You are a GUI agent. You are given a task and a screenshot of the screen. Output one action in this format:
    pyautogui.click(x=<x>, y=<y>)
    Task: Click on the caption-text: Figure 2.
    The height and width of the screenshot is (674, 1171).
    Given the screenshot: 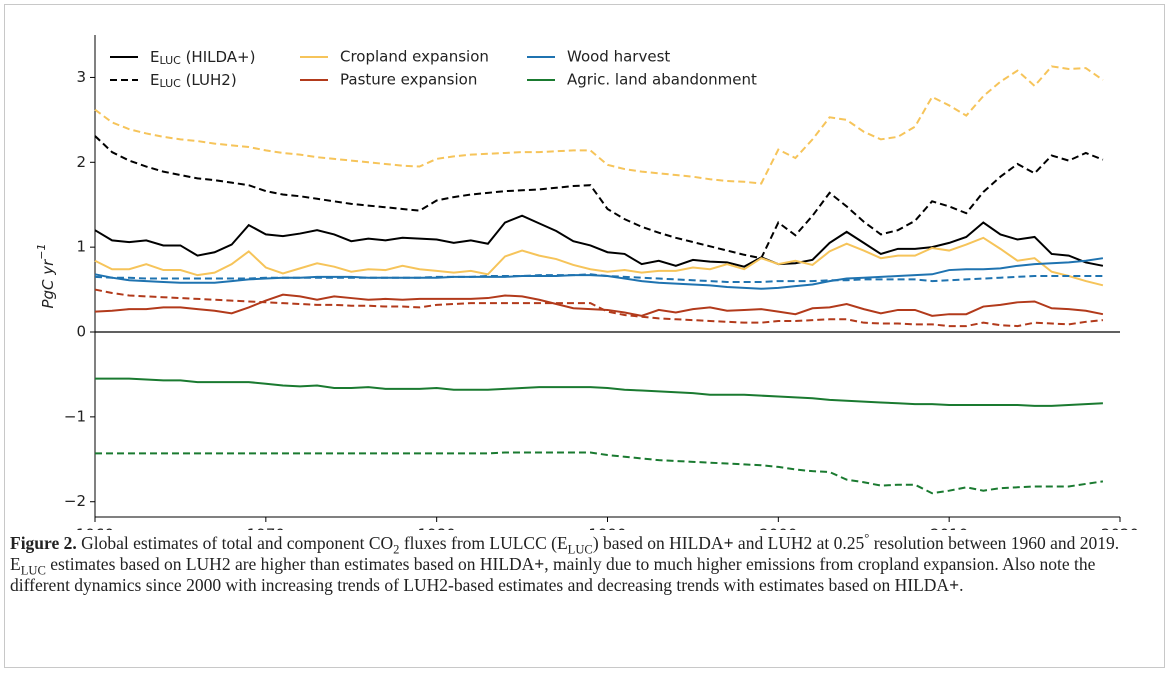 What is the action you would take?
    pyautogui.click(x=43, y=543)
    